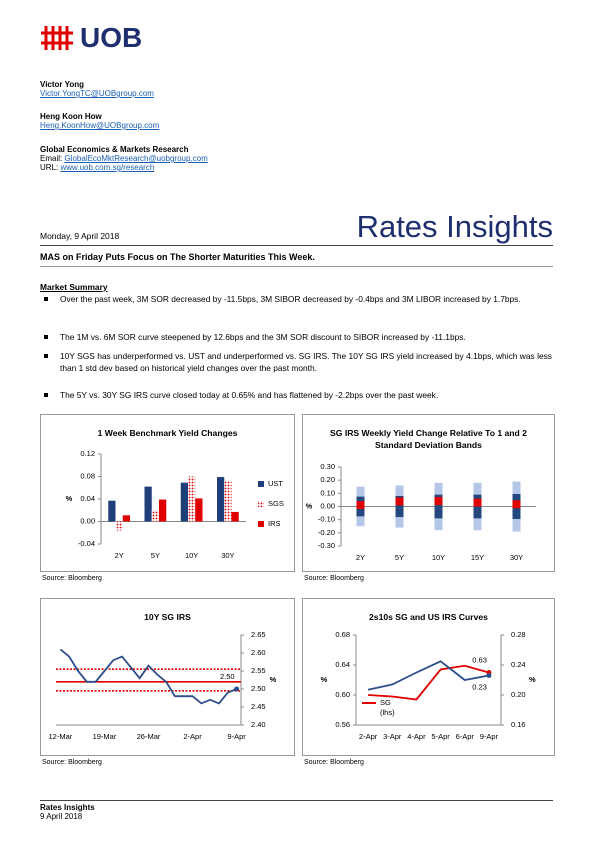 This screenshot has height=842, width=595. Describe the element at coordinates (87, 453) in the screenshot. I see `y-tick-label: 0.12` at that location.